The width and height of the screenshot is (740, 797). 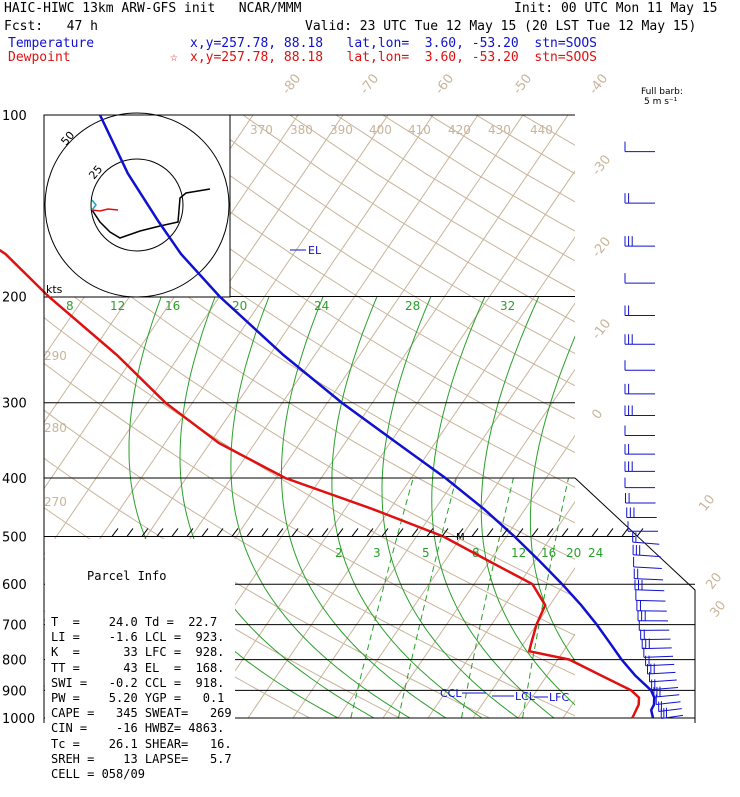 I want to click on theta-label-430: 430, so click(x=499, y=130).